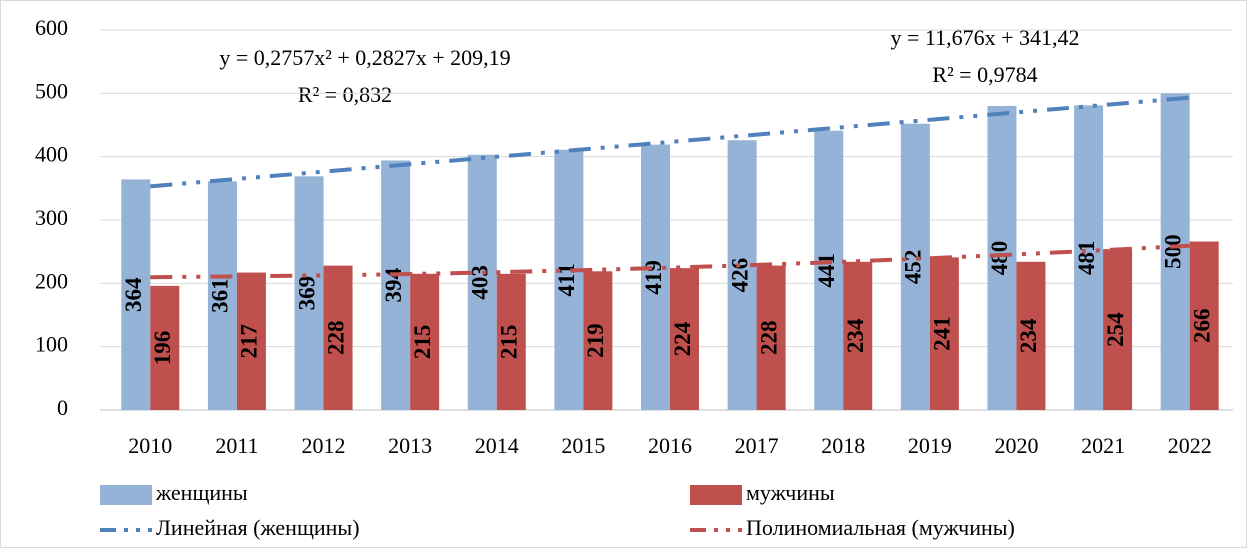 This screenshot has height=548, width=1247. I want to click on data-label: 219, so click(595, 340).